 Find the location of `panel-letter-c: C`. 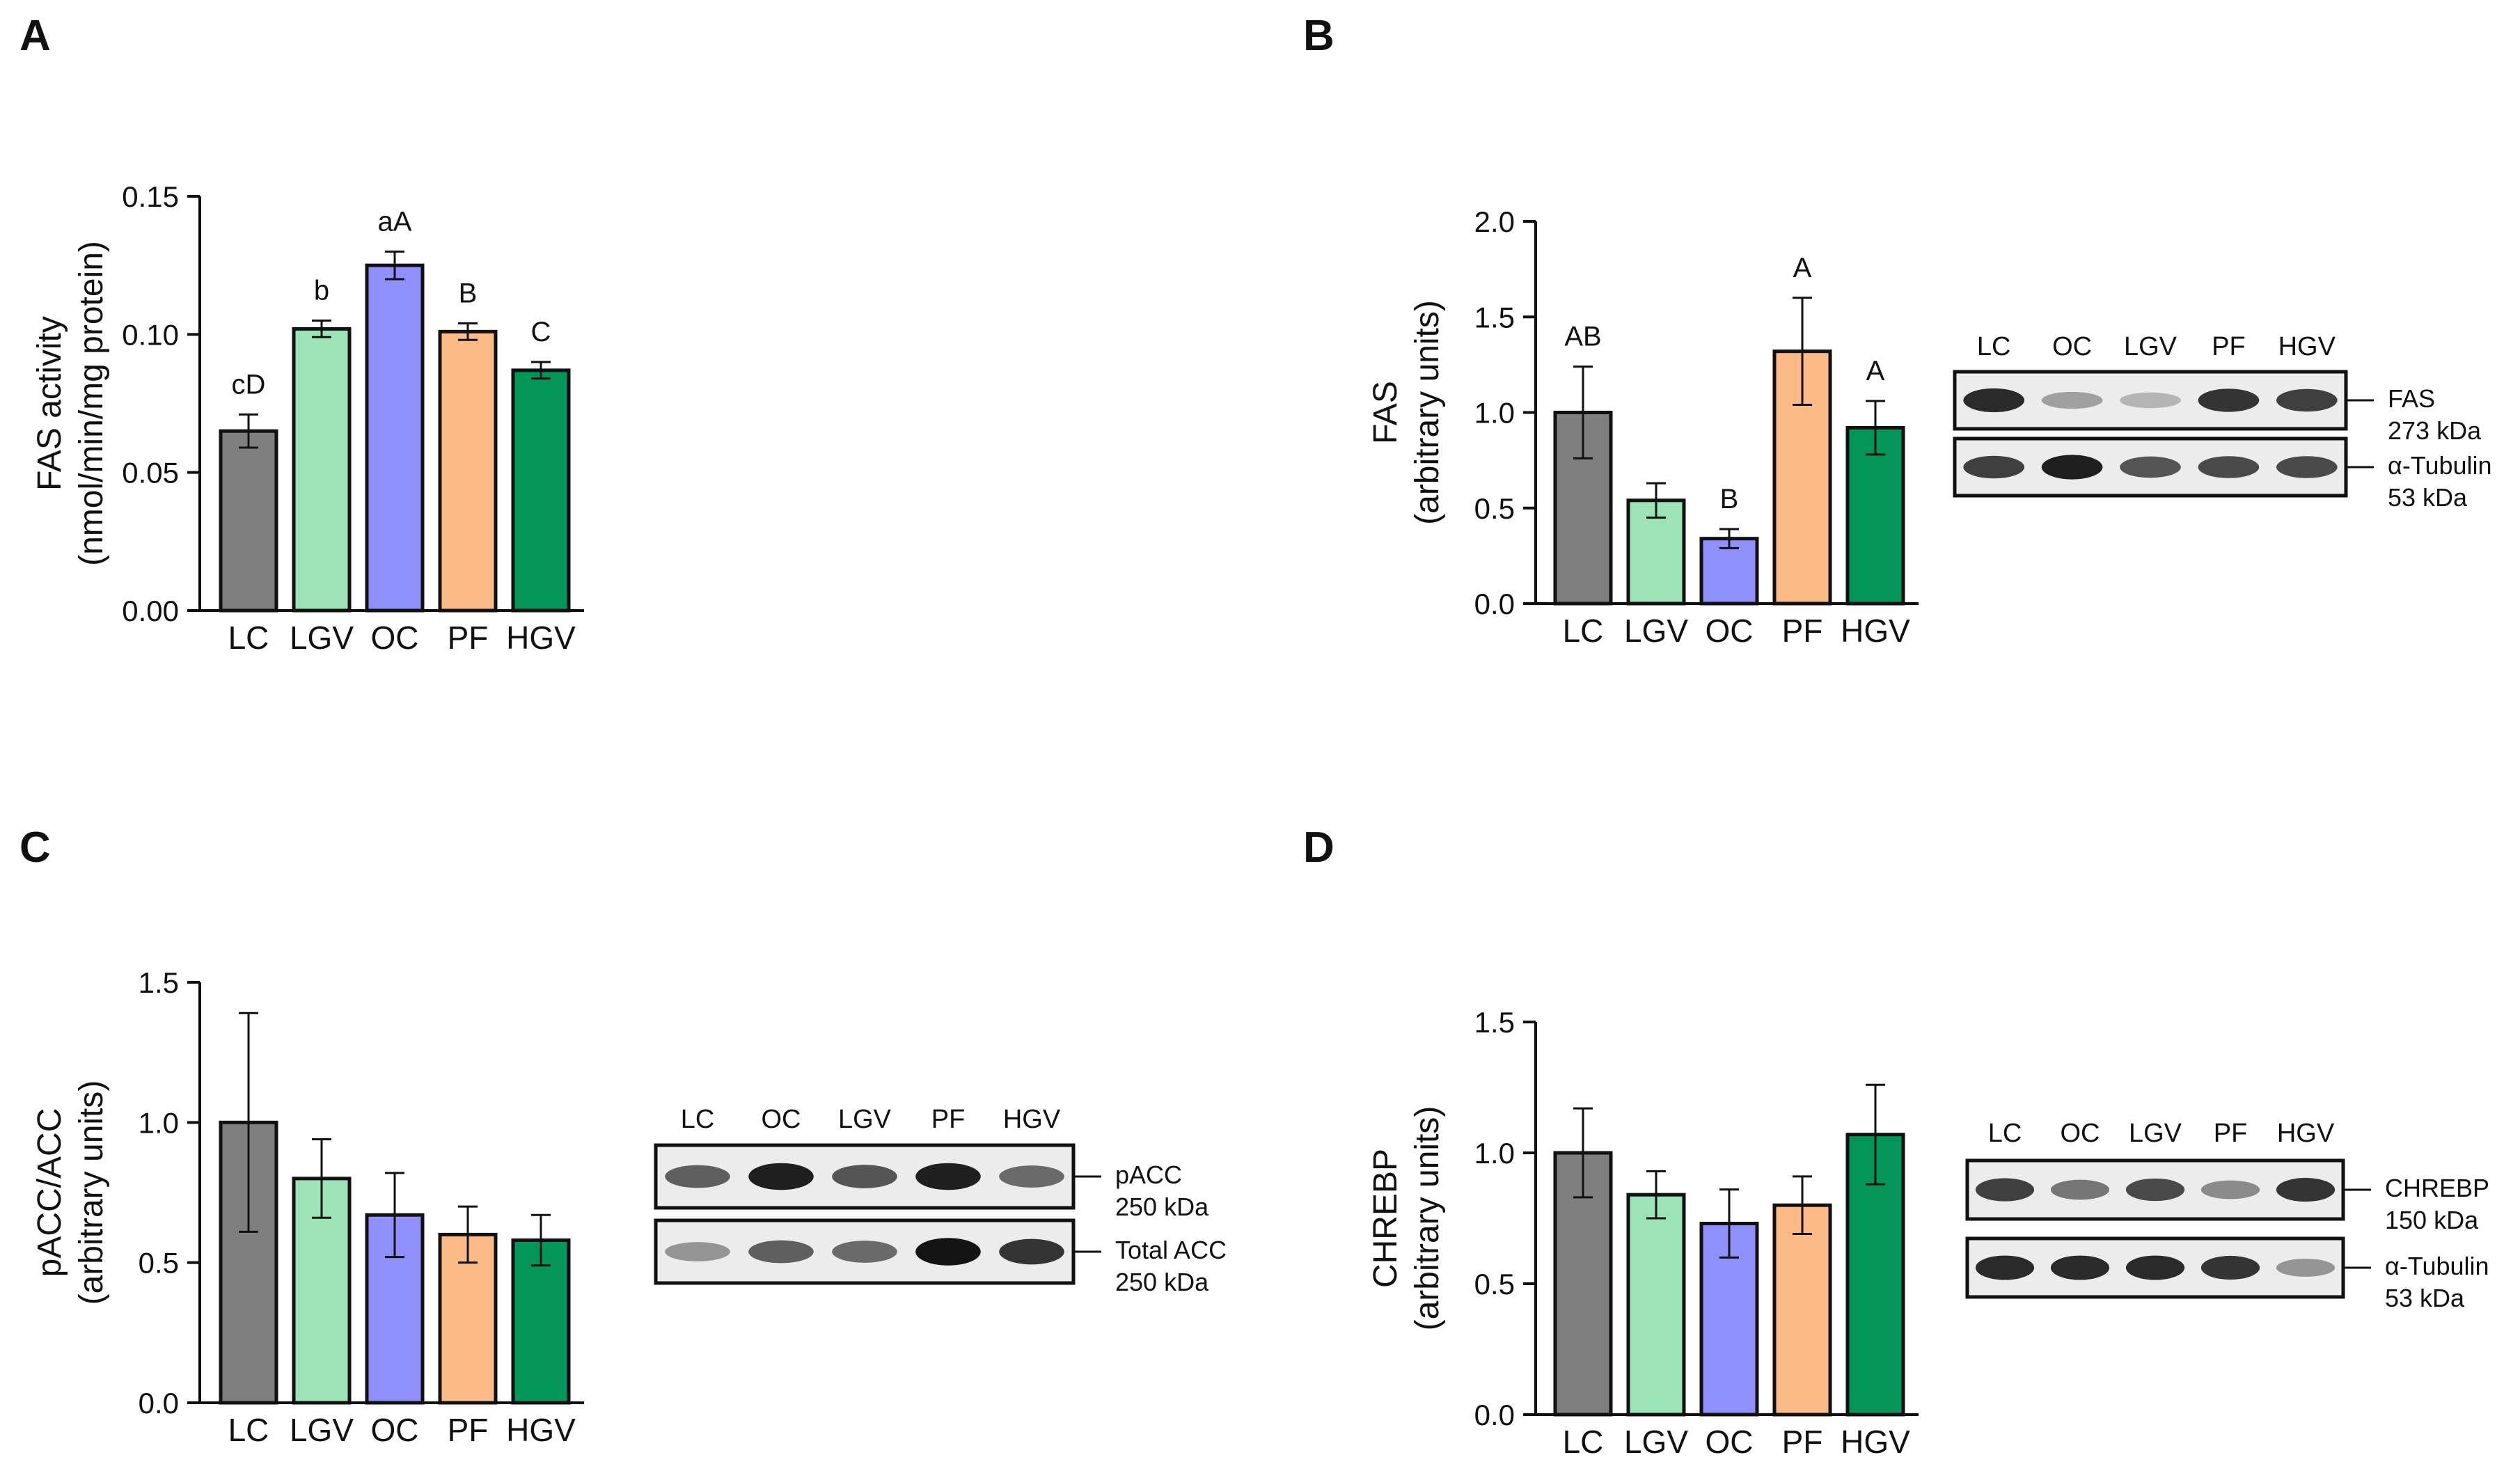

panel-letter-c: C is located at coordinates (35, 848).